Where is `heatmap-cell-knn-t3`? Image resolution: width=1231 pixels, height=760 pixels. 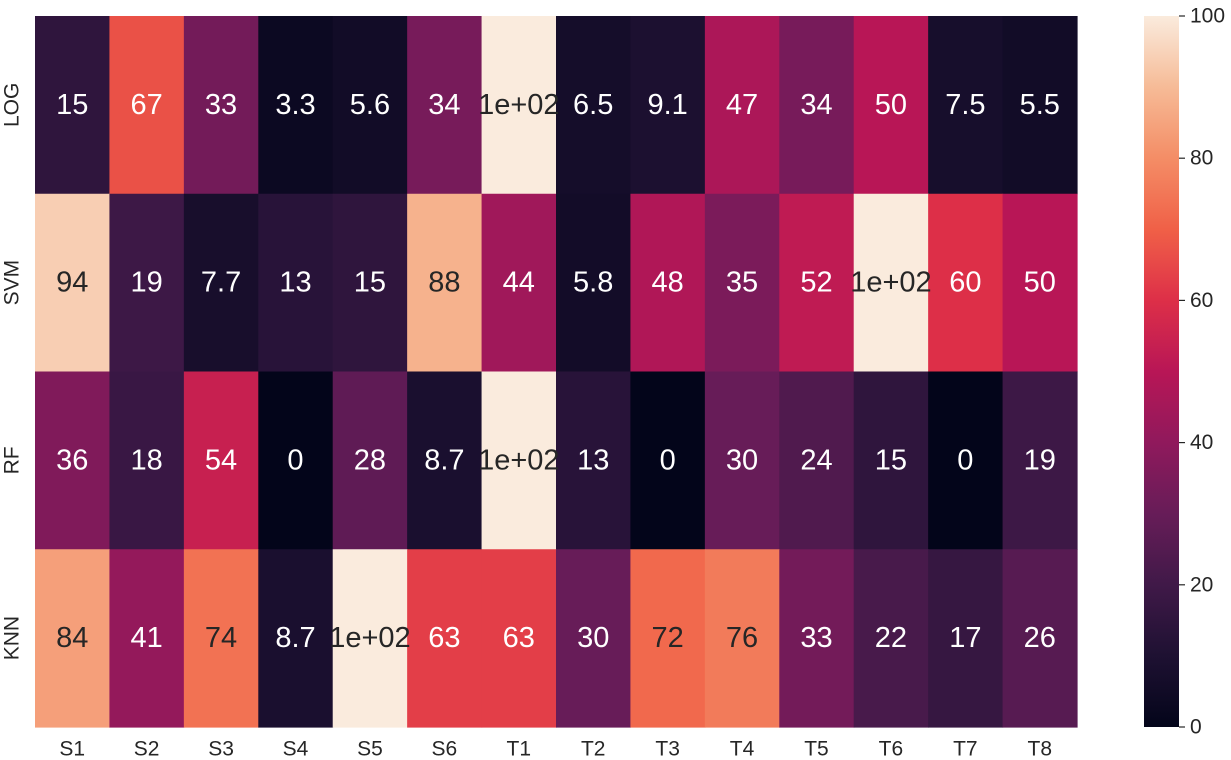
heatmap-cell-knn-t3 is located at coordinates (668, 638).